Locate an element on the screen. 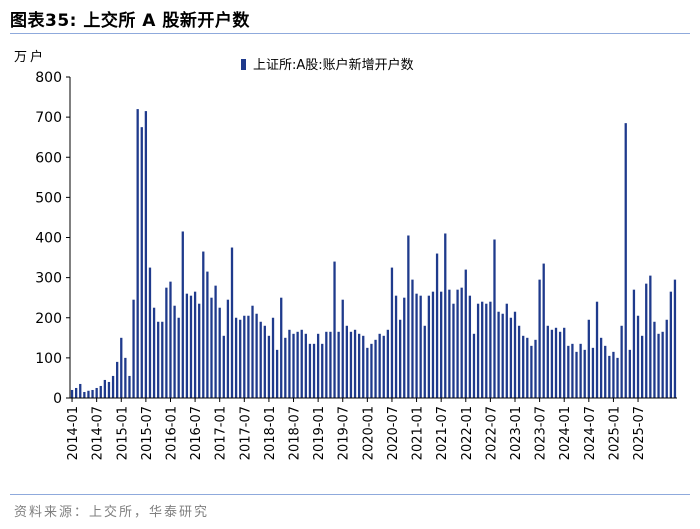  source-divider is located at coordinates (350, 494).